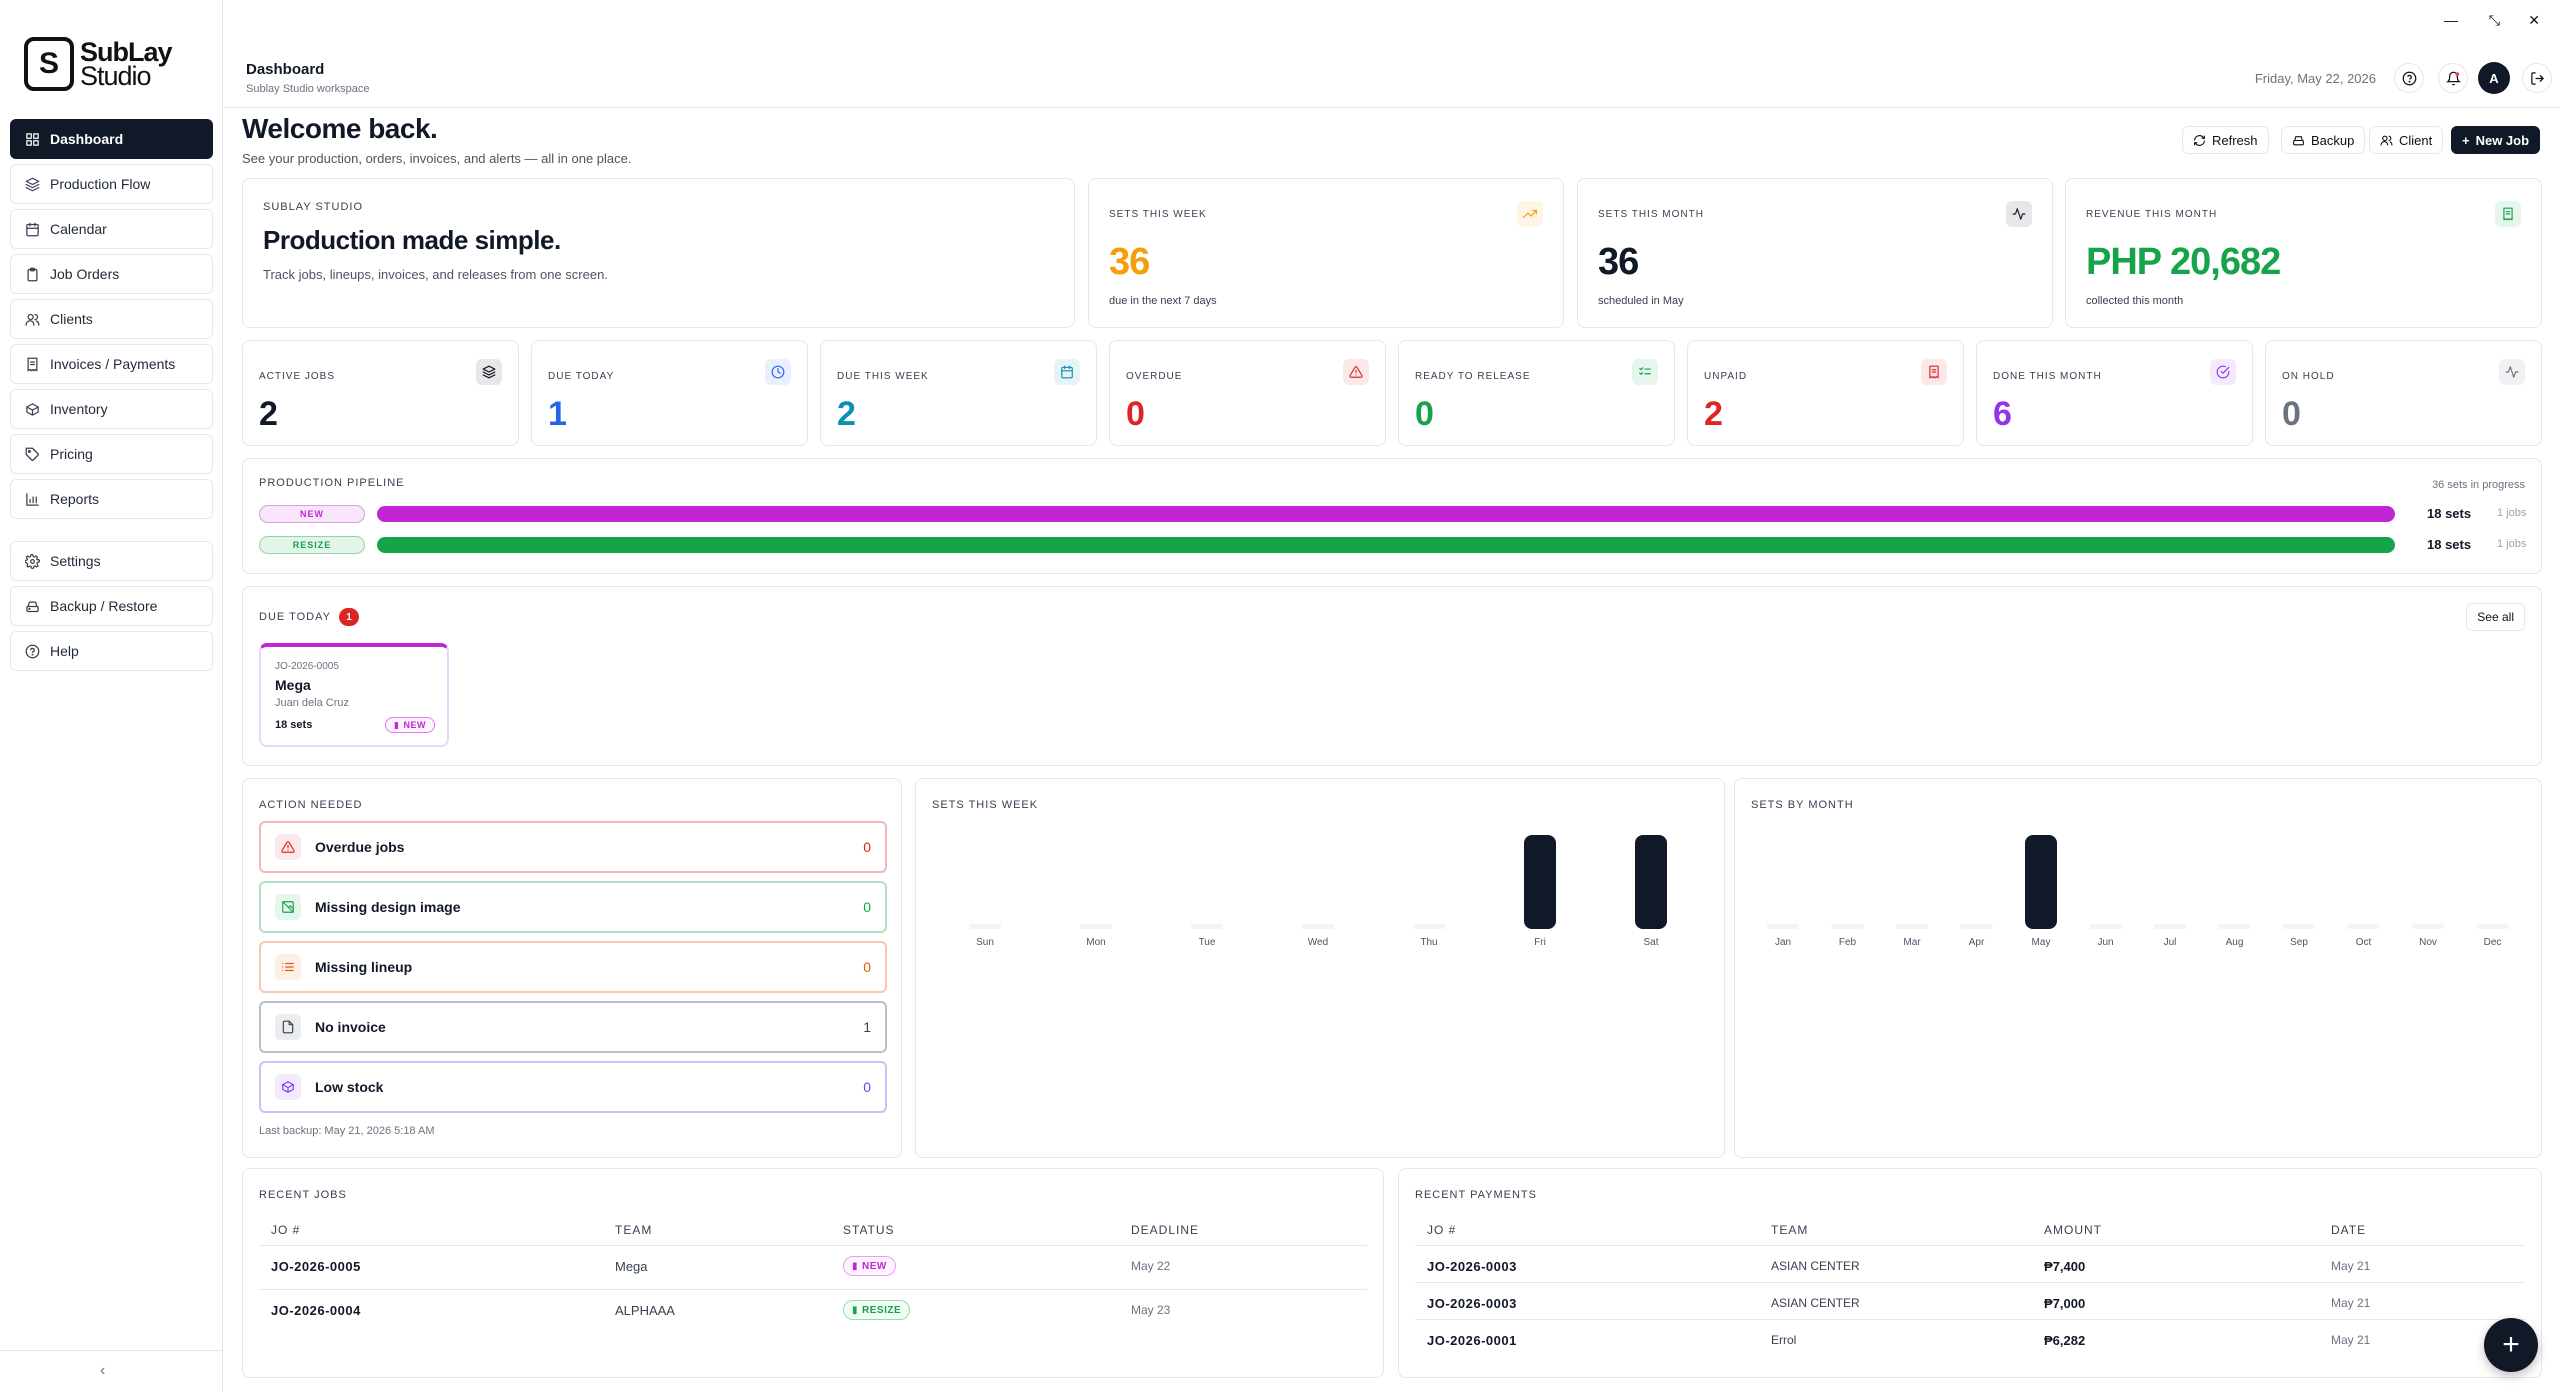 This screenshot has height=1392, width=2560. What do you see at coordinates (111, 274) in the screenshot?
I see `sidebar-item-job-orders: Job Orders` at bounding box center [111, 274].